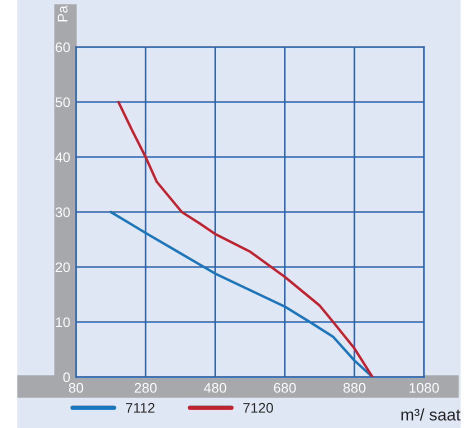 The width and height of the screenshot is (474, 428). What do you see at coordinates (258, 407) in the screenshot?
I see `legend-label: 7120` at bounding box center [258, 407].